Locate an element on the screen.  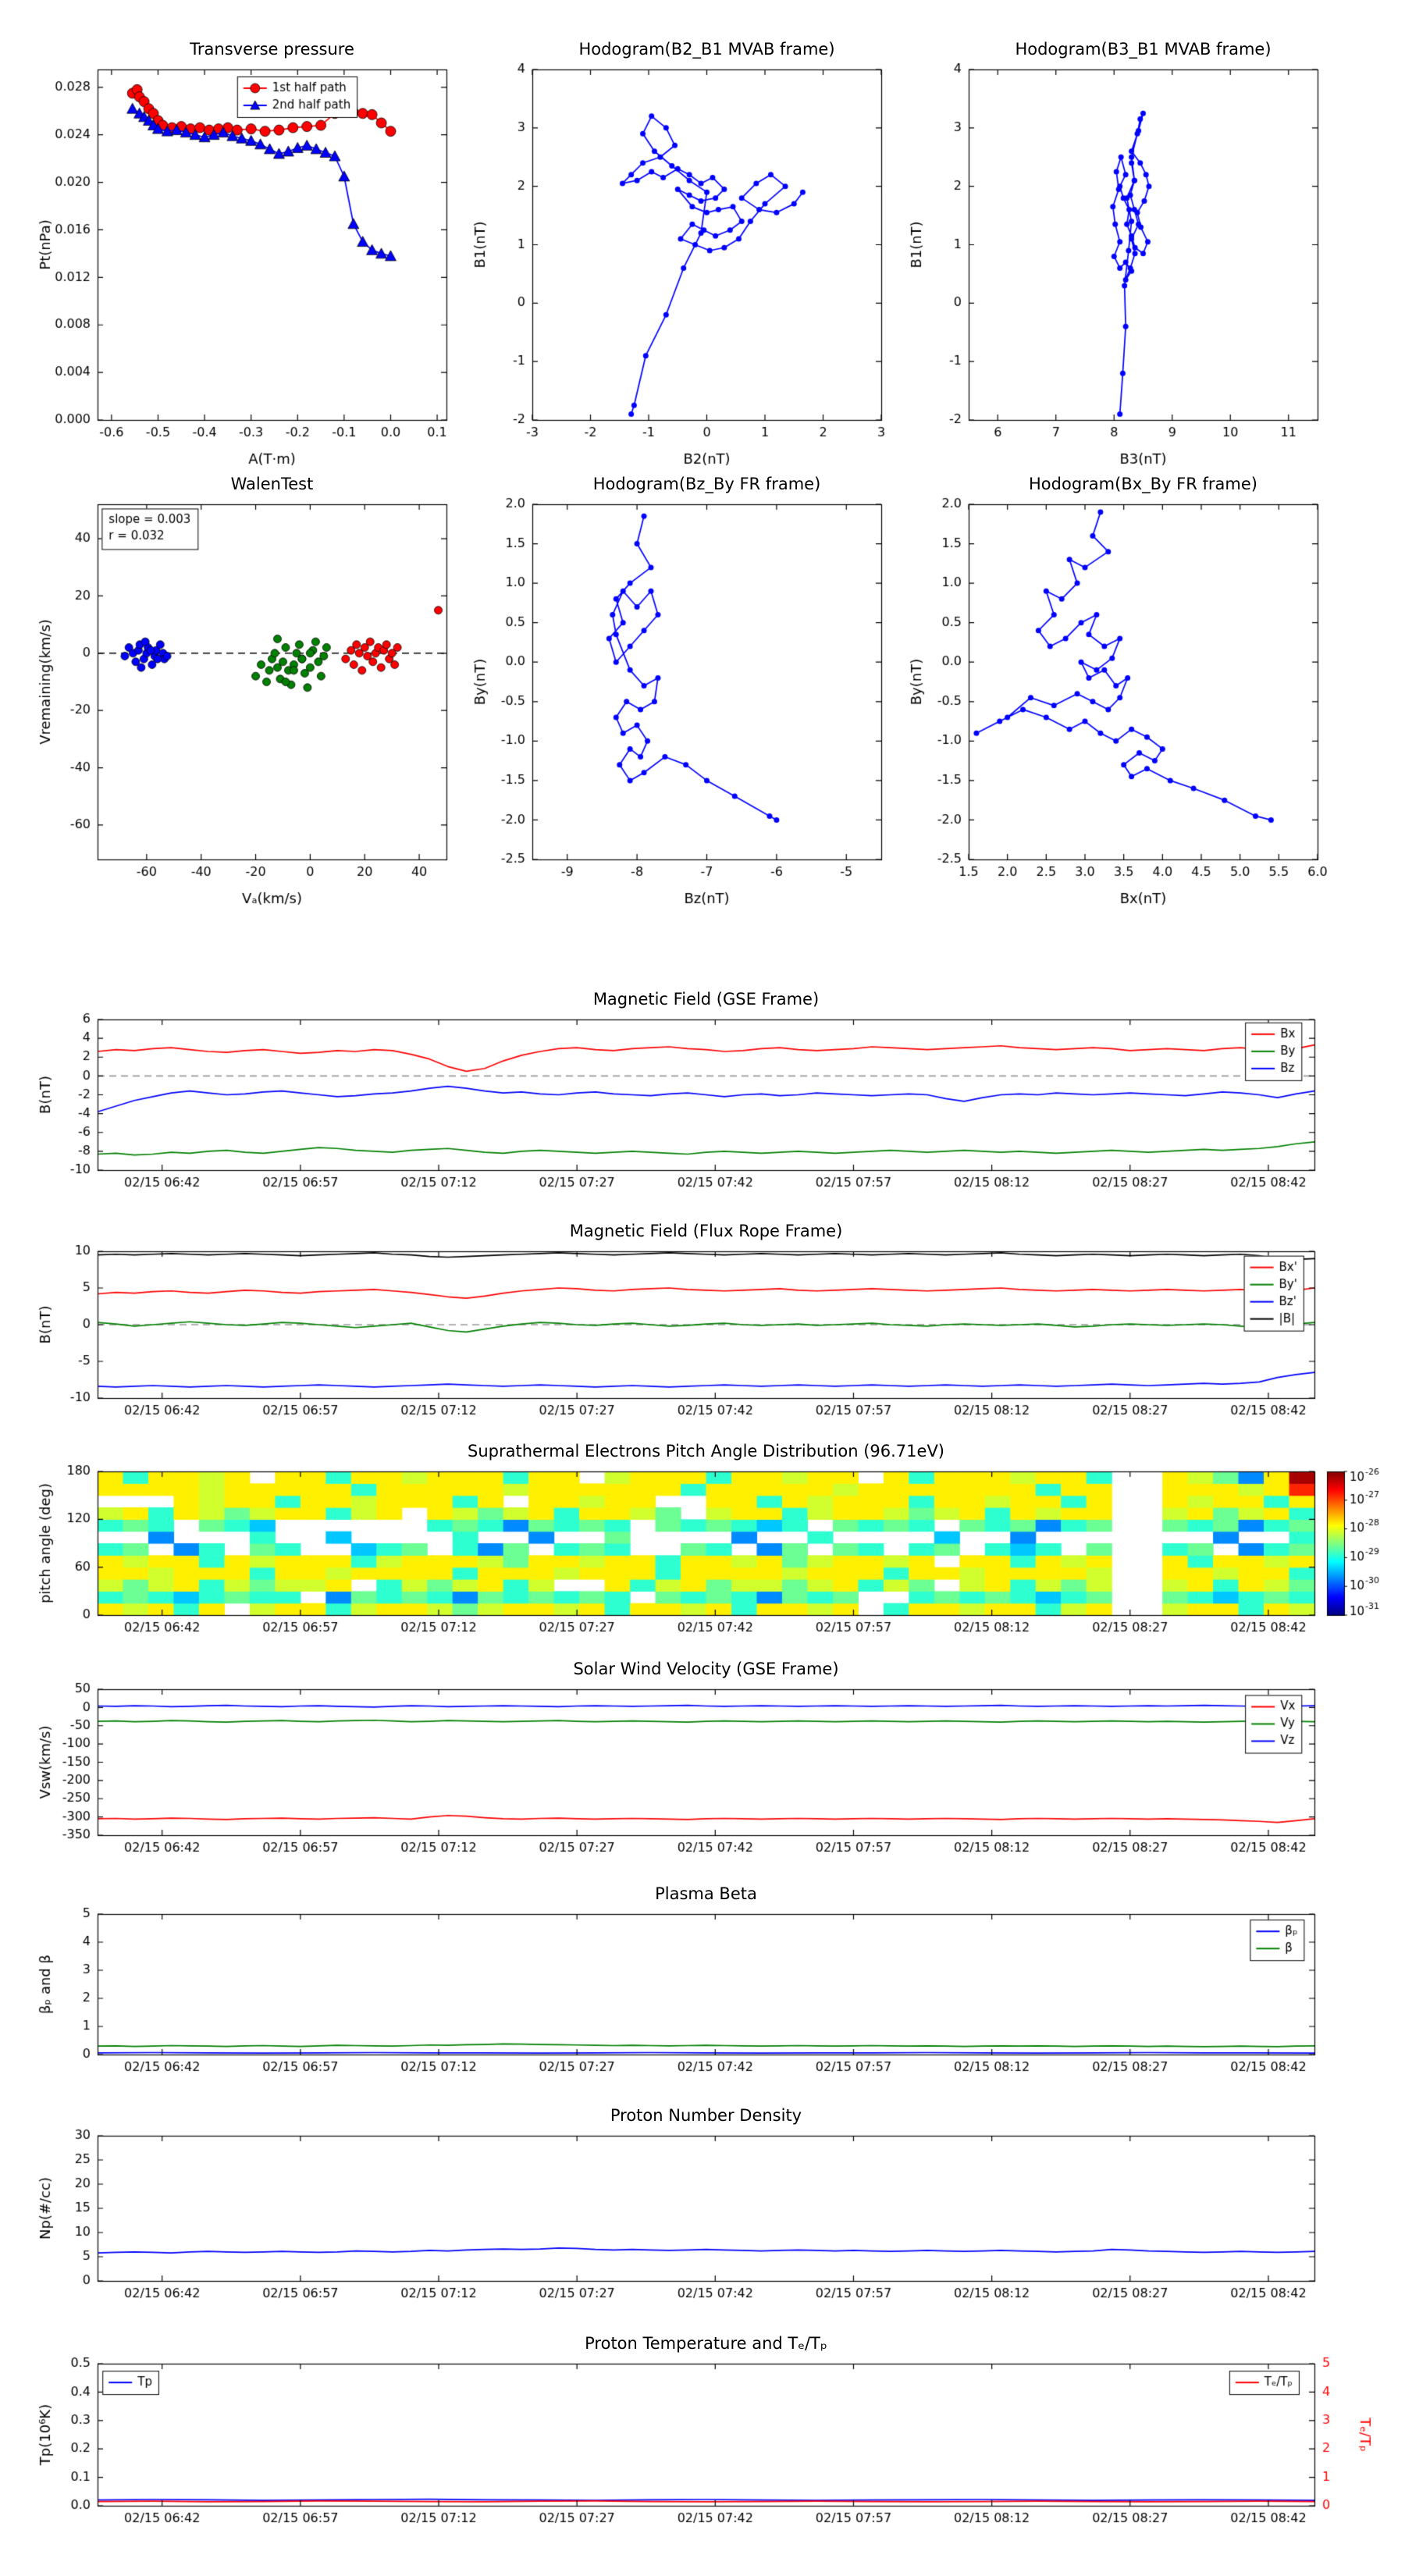
panel-proton-temperature: Proton Temperature and Tₑ/Tₚ is located at coordinates (703, 2438).